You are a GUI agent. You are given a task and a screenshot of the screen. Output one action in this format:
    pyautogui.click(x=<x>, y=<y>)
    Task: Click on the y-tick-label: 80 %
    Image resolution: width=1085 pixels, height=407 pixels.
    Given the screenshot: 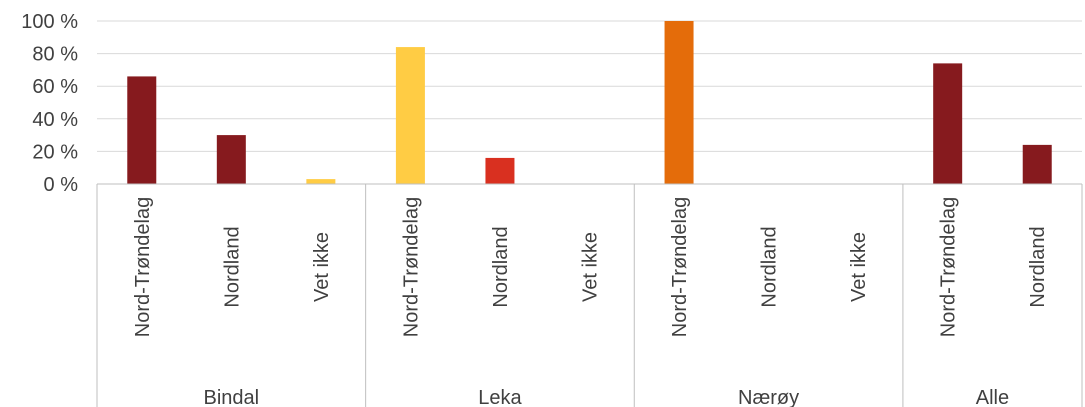 What is the action you would take?
    pyautogui.click(x=55, y=55)
    